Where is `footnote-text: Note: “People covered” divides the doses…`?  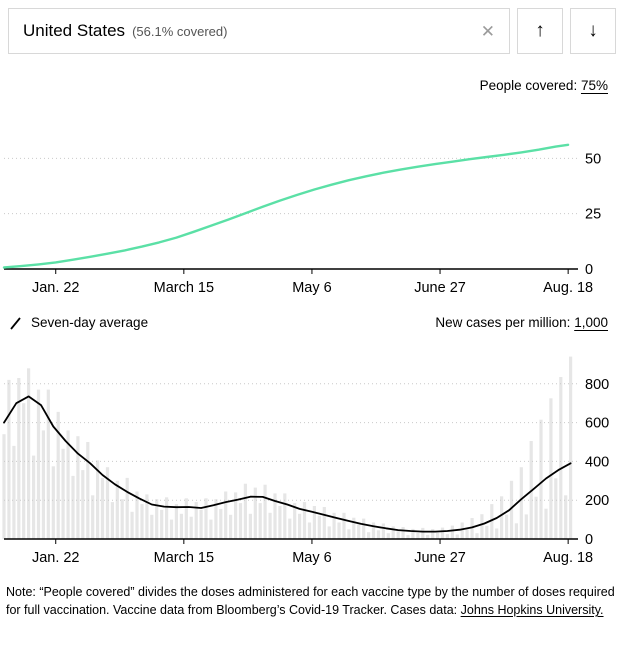 footnote-text: Note: “People covered” divides the doses… is located at coordinates (310, 601).